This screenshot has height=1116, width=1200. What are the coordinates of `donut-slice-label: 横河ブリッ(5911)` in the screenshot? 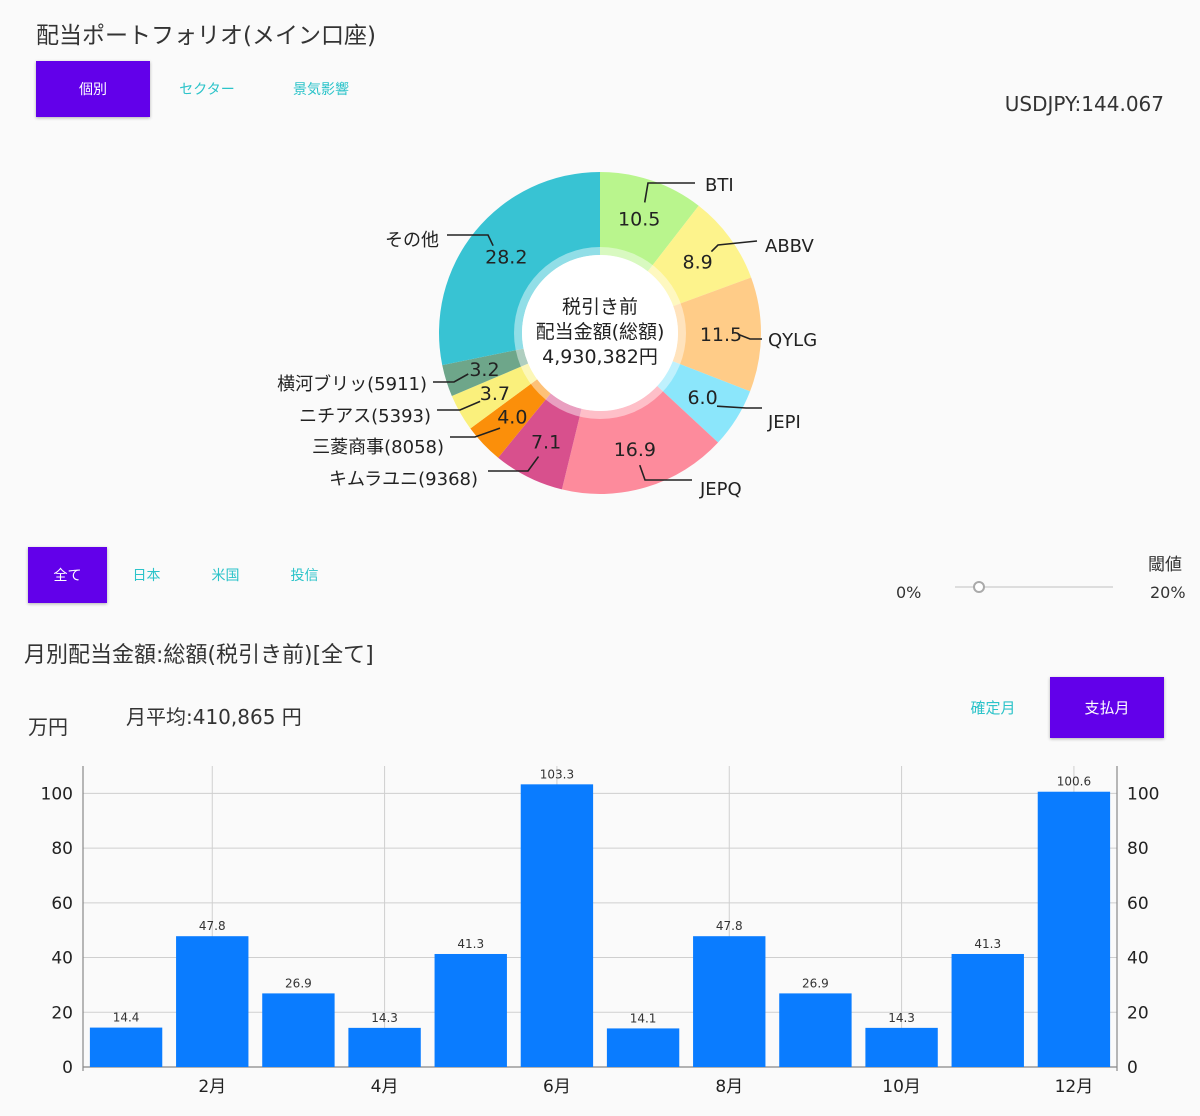 It's located at (352, 384).